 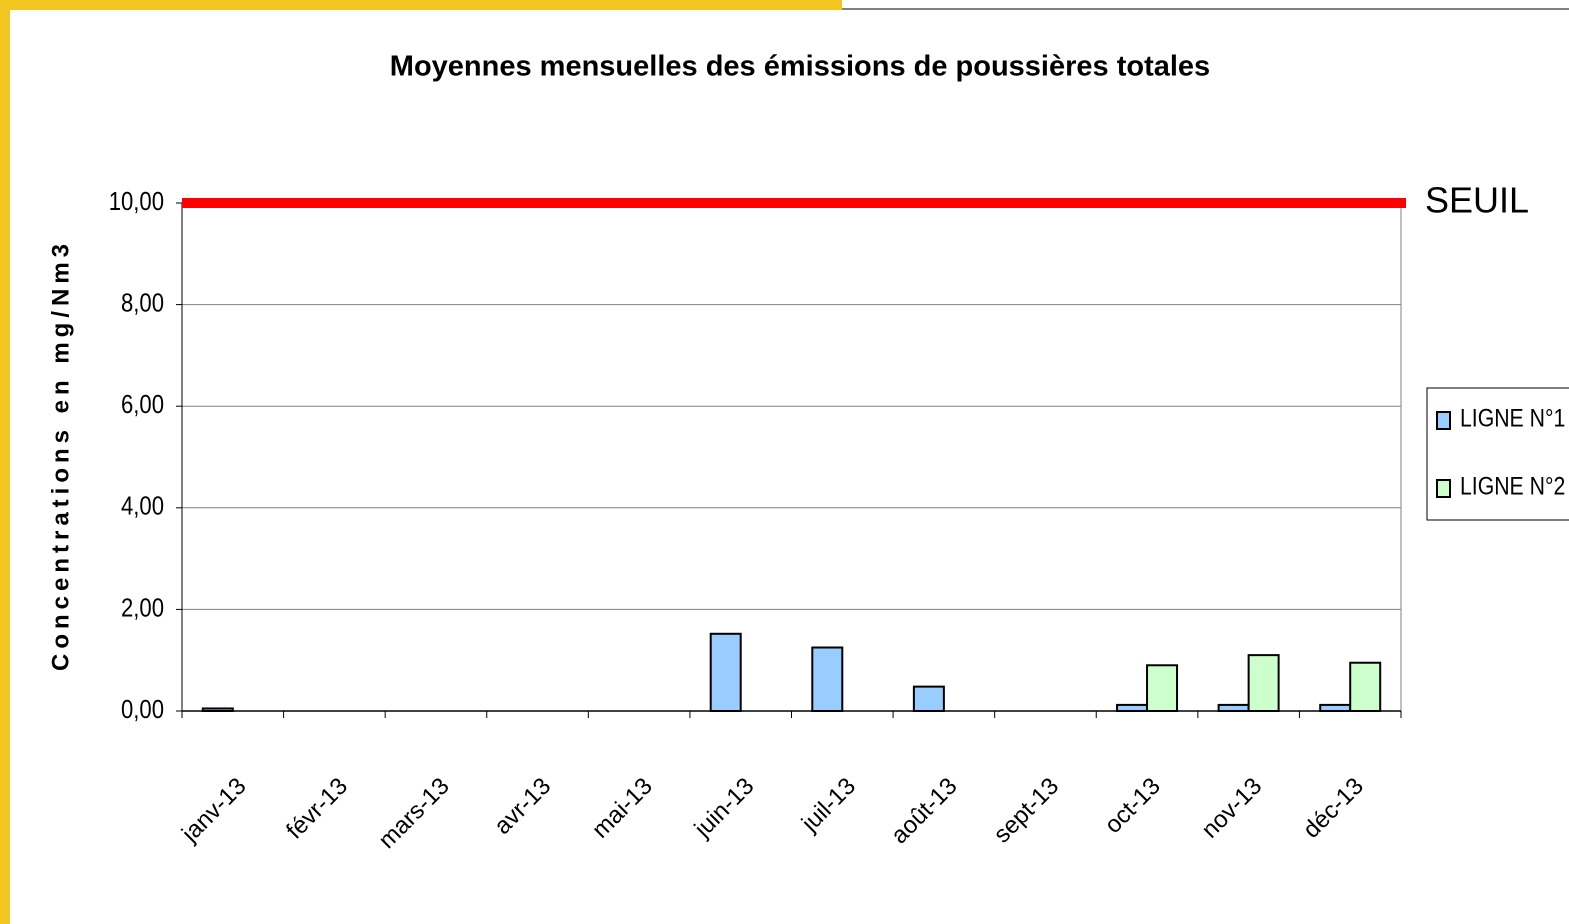 What do you see at coordinates (421, 5) in the screenshot?
I see `frame-top` at bounding box center [421, 5].